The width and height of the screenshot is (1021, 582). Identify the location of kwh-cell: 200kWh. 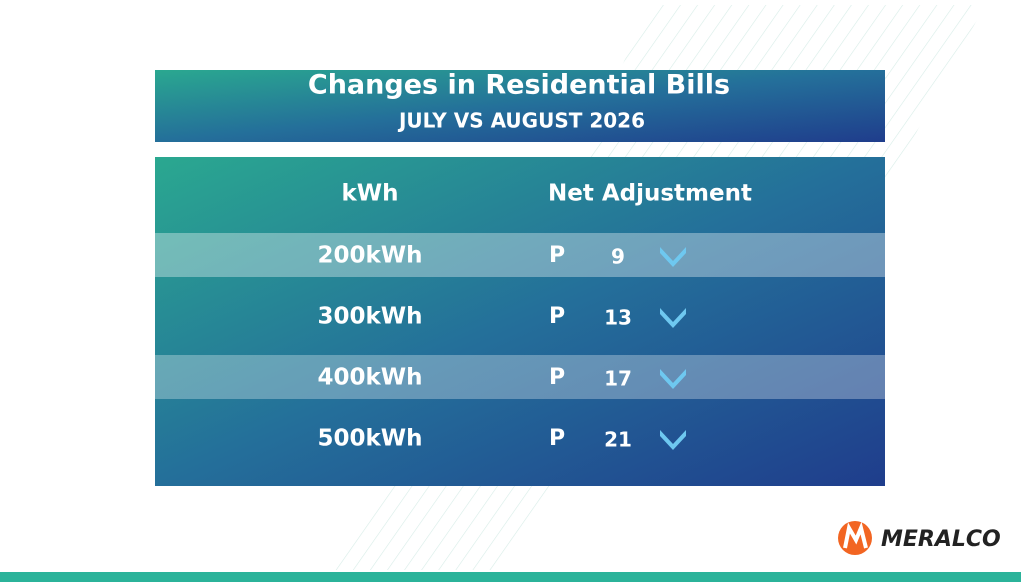
(369, 256).